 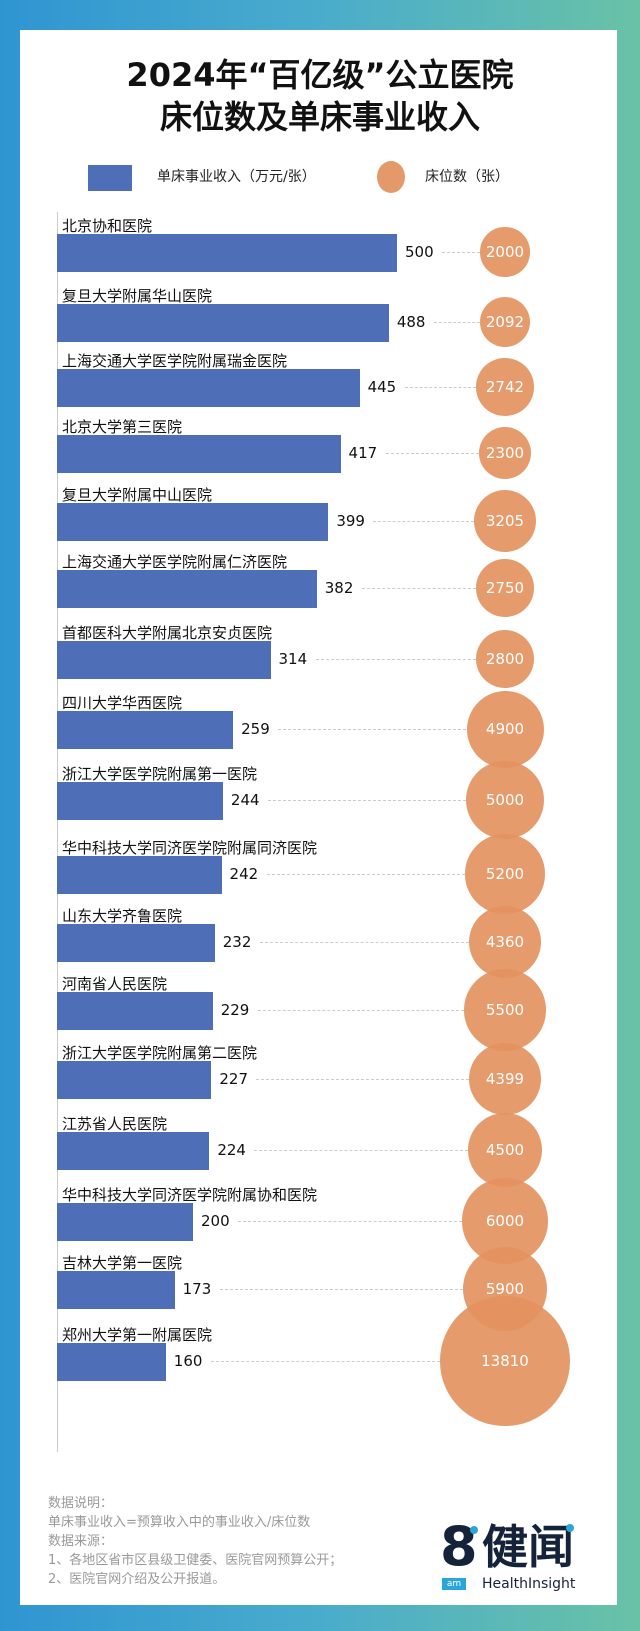 I want to click on notes-line-1: 数据说明：, so click(x=81, y=1503).